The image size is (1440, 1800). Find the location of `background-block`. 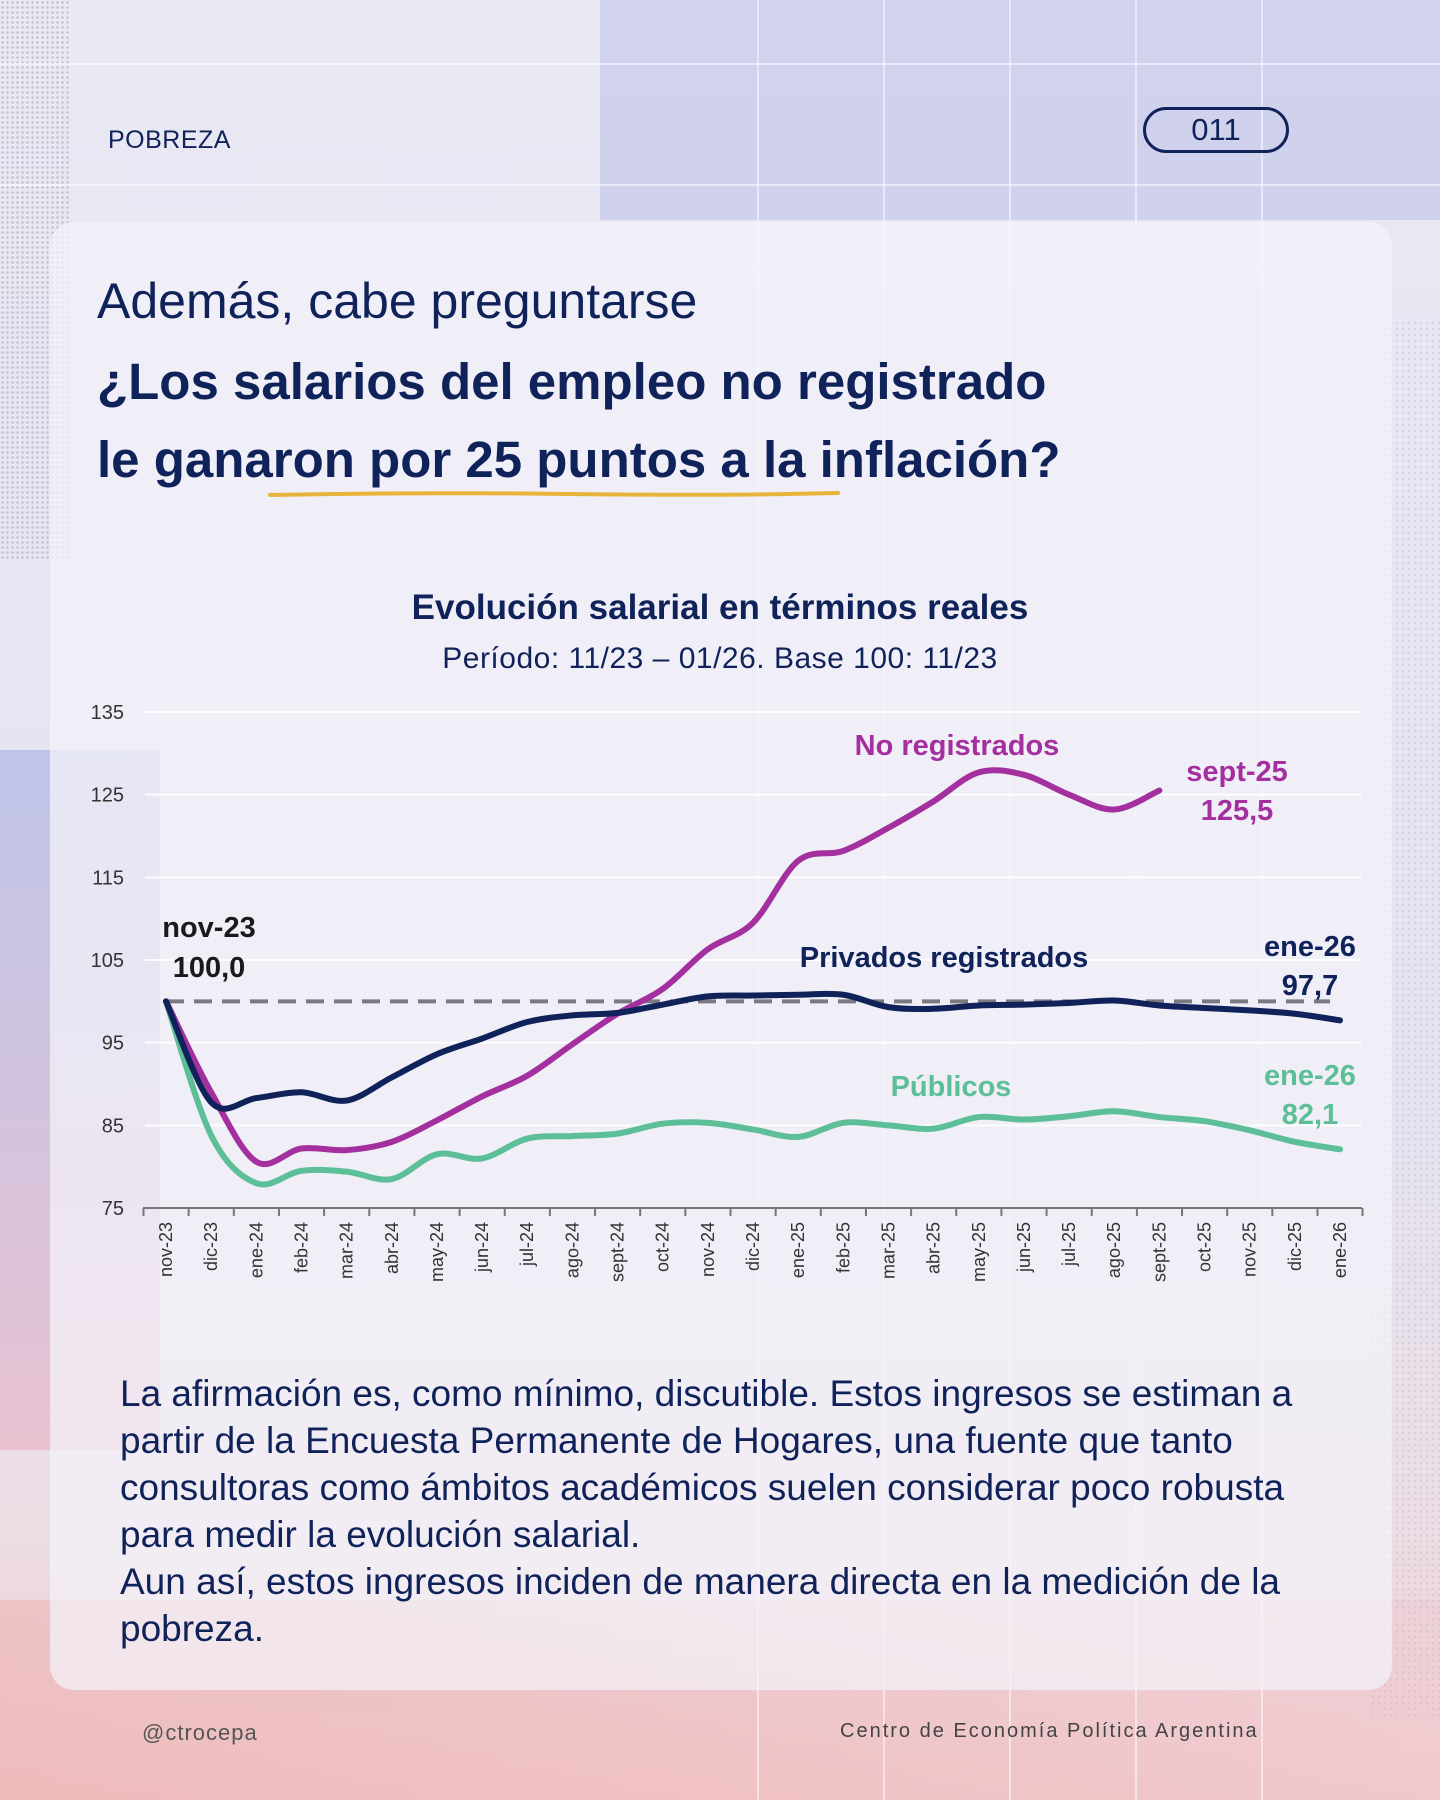

background-block is located at coordinates (1020, 110).